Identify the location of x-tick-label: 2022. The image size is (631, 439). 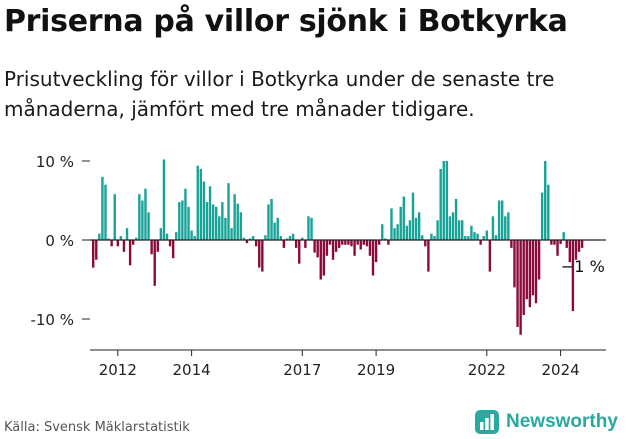
(487, 370).